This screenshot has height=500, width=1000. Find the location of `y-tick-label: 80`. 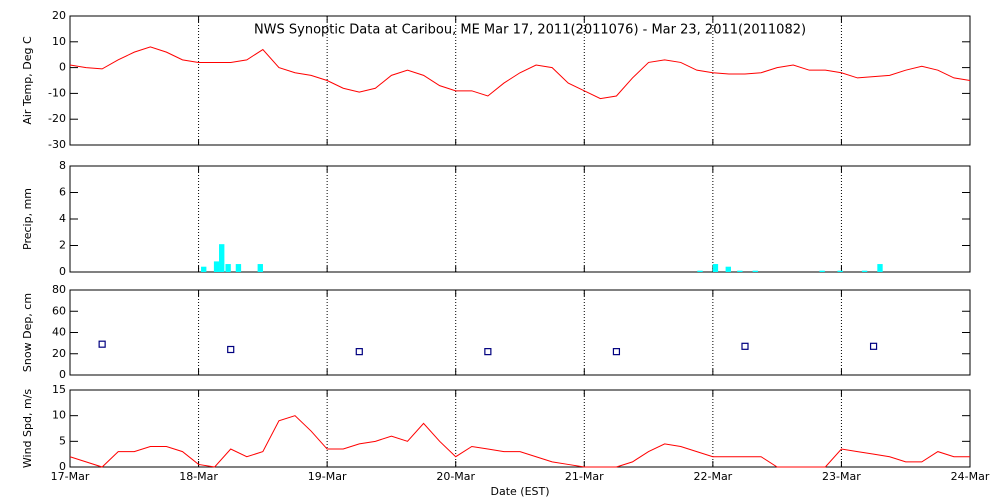

y-tick-label: 80 is located at coordinates (59, 289).